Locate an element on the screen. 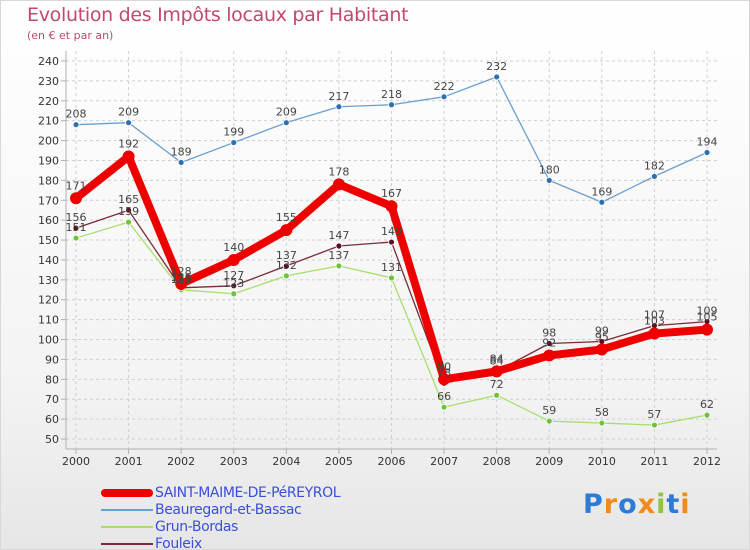 Image resolution: width=750 pixels, height=550 pixels. y-tick-label: 210 is located at coordinates (48, 121).